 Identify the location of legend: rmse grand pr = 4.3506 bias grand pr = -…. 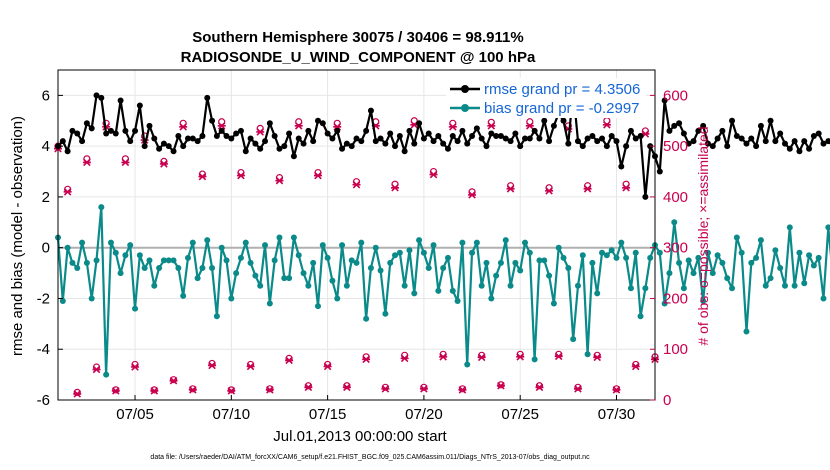
(546, 98).